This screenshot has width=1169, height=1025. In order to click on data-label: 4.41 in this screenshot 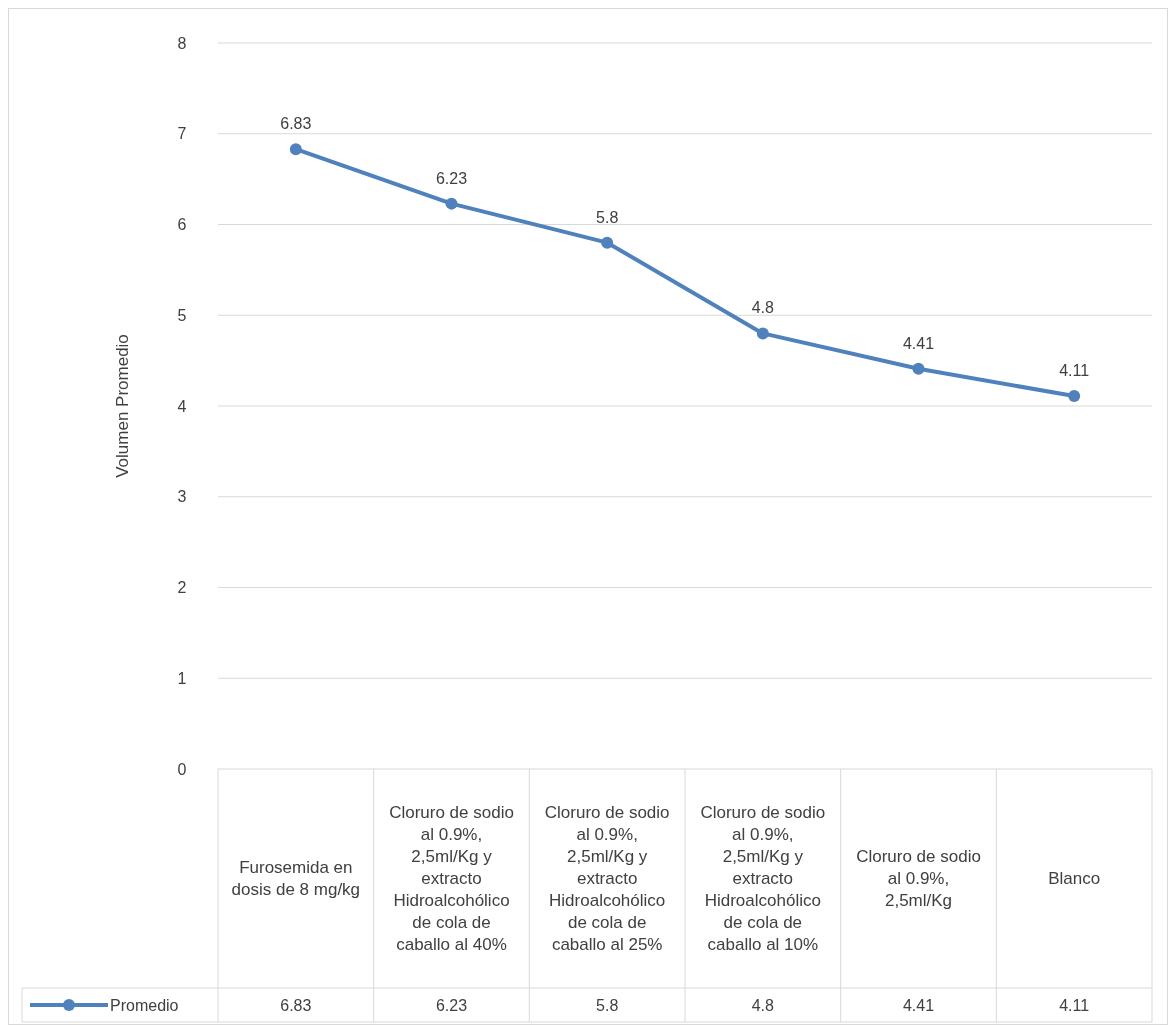, I will do `click(918, 1005)`.